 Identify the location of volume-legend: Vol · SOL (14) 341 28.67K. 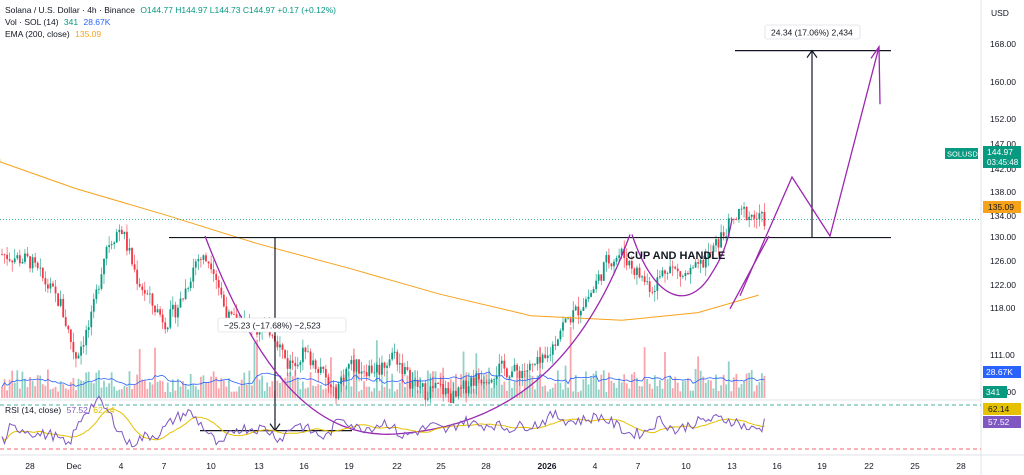
(59, 22).